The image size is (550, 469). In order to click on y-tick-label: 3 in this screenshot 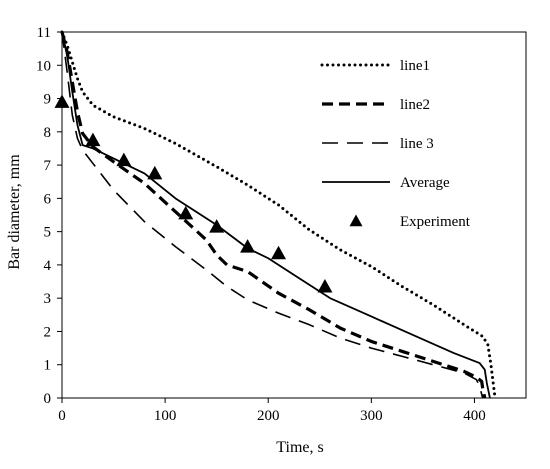, I will do `click(48, 299)`.